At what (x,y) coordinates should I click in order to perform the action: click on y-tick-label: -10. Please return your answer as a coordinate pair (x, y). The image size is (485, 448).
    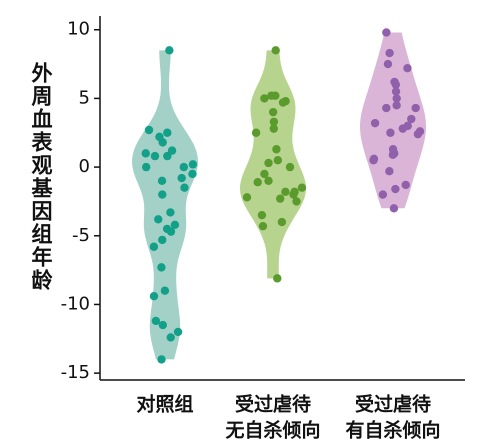
    Looking at the image, I should click on (75, 303).